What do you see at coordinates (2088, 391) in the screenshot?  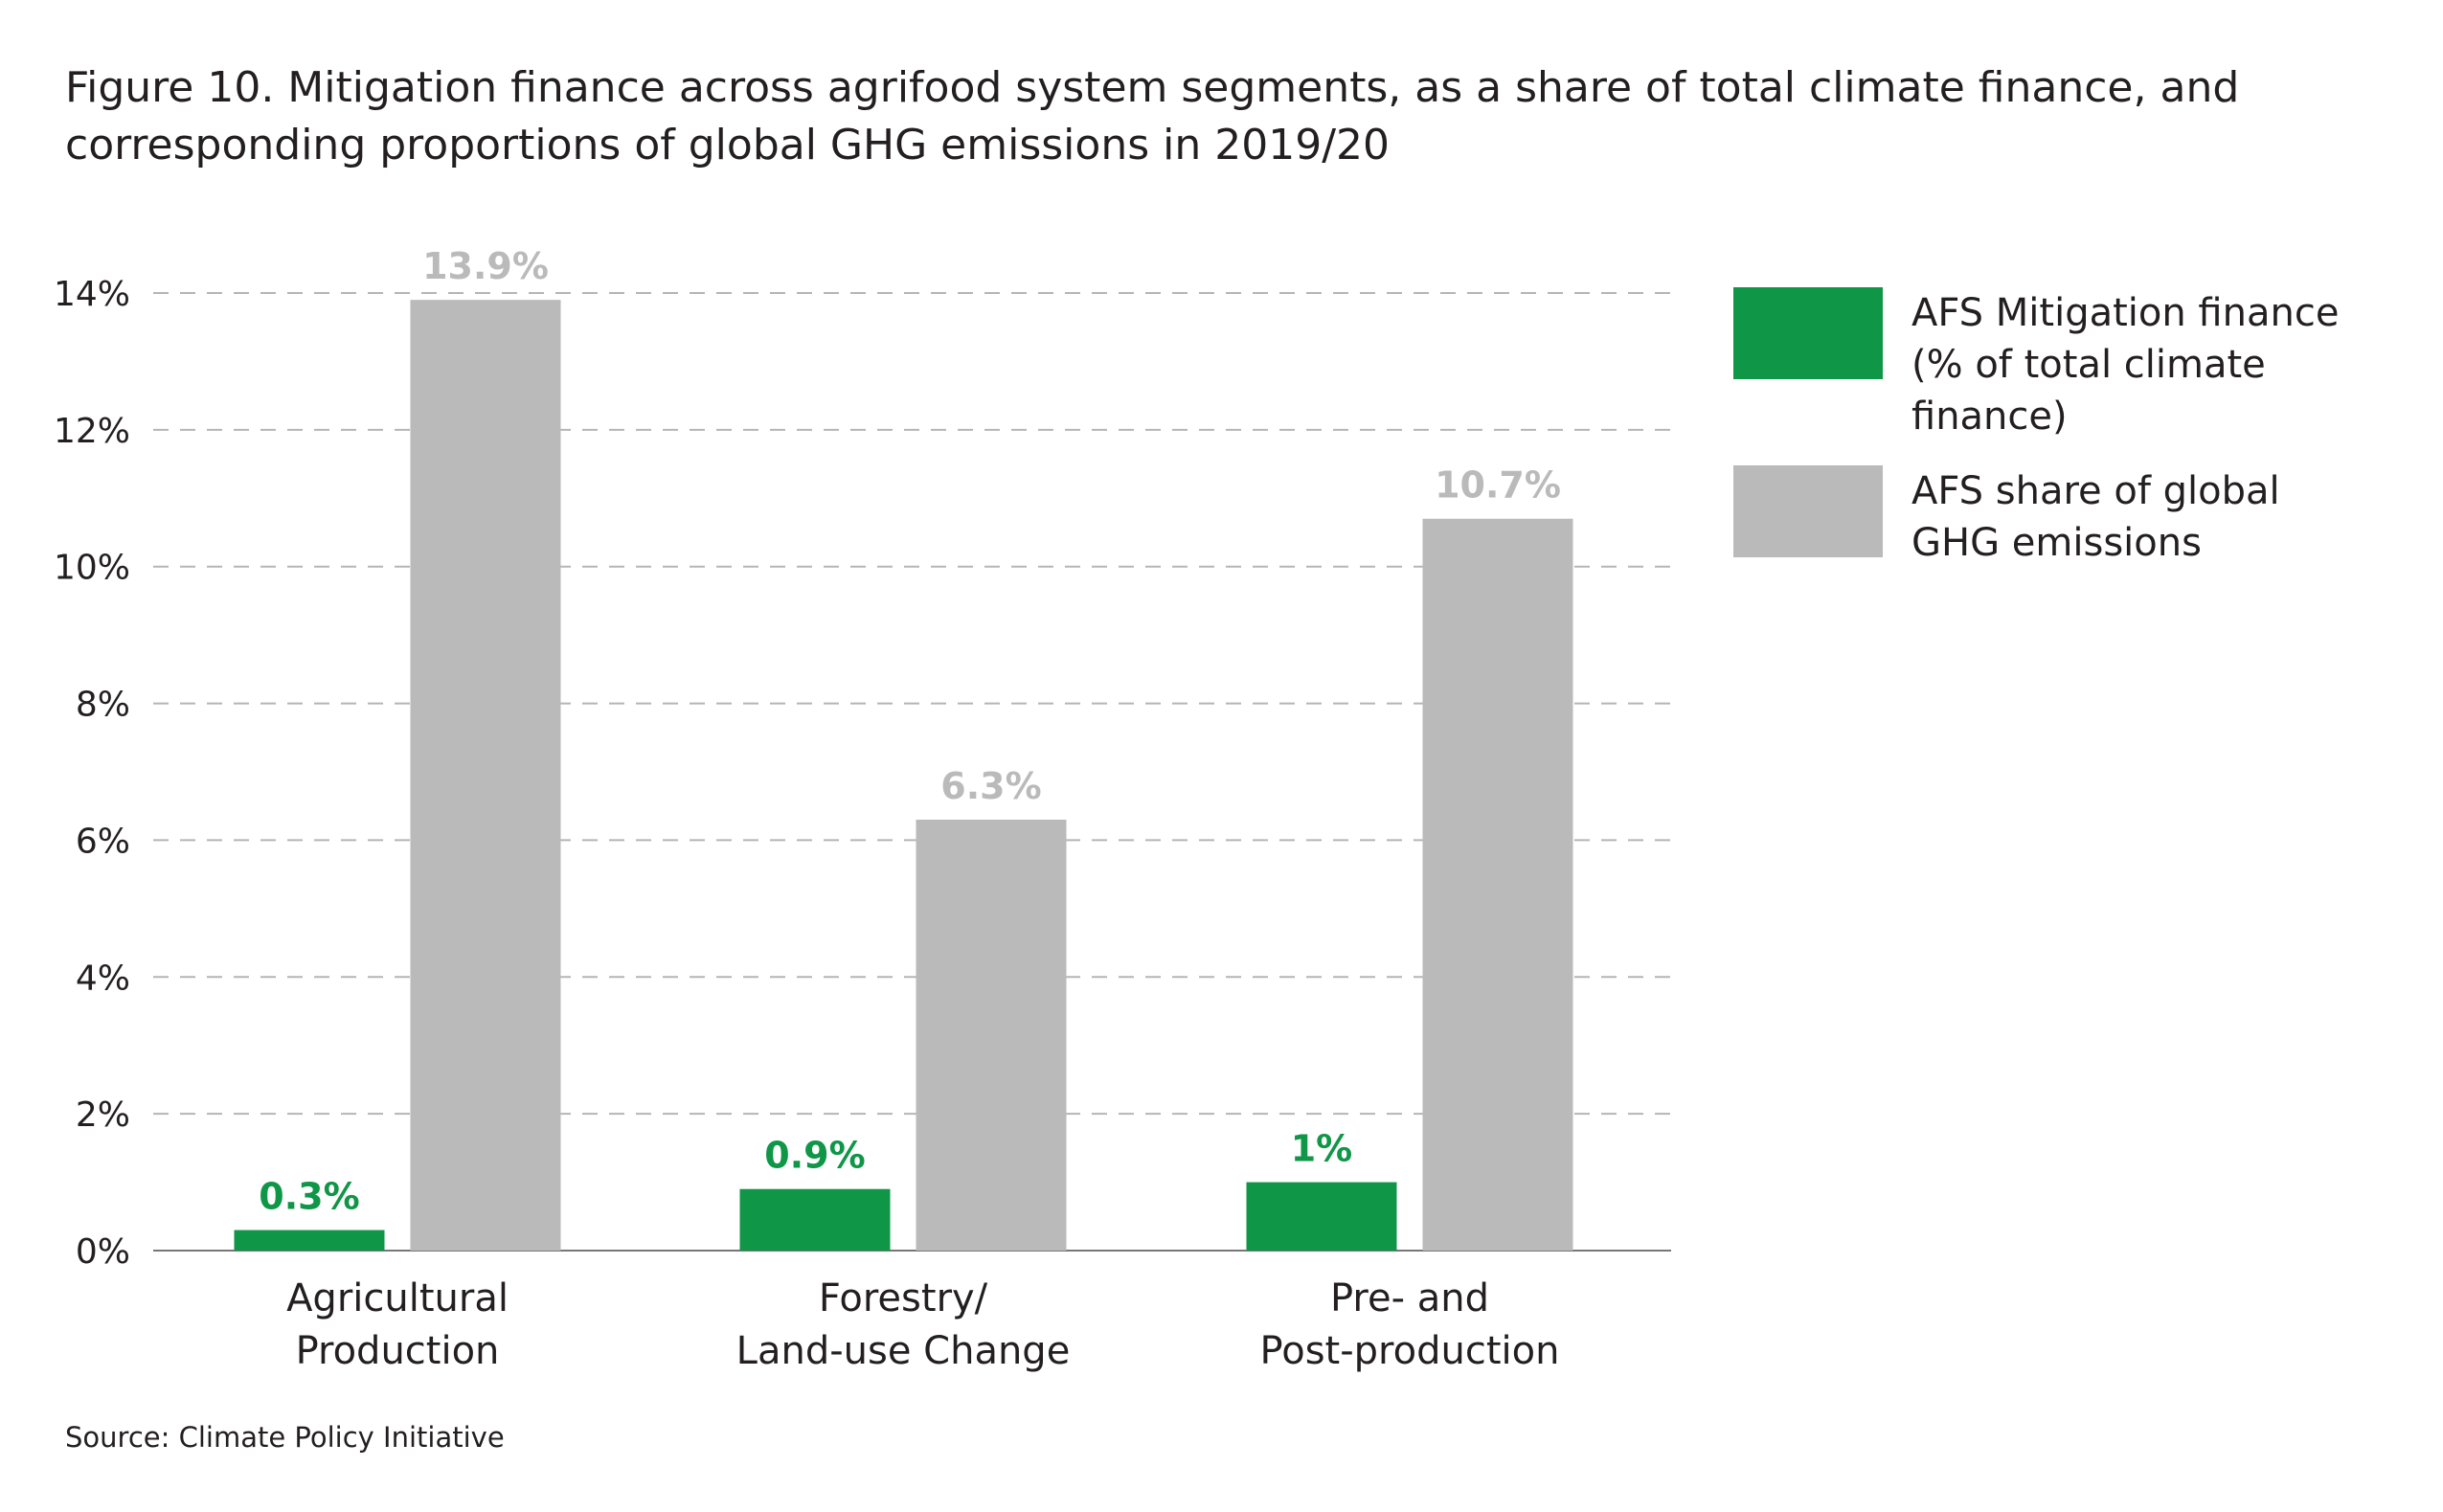 I see `legend-label-finance-line-2: (% of total climate finance)` at bounding box center [2088, 391].